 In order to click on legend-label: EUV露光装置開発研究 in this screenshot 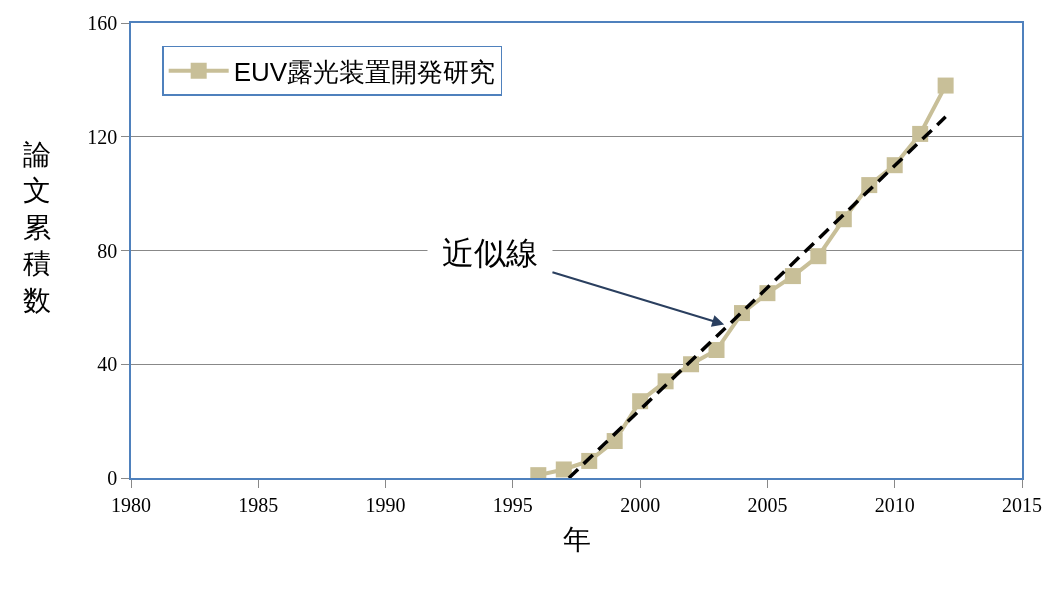, I will do `click(364, 71)`.